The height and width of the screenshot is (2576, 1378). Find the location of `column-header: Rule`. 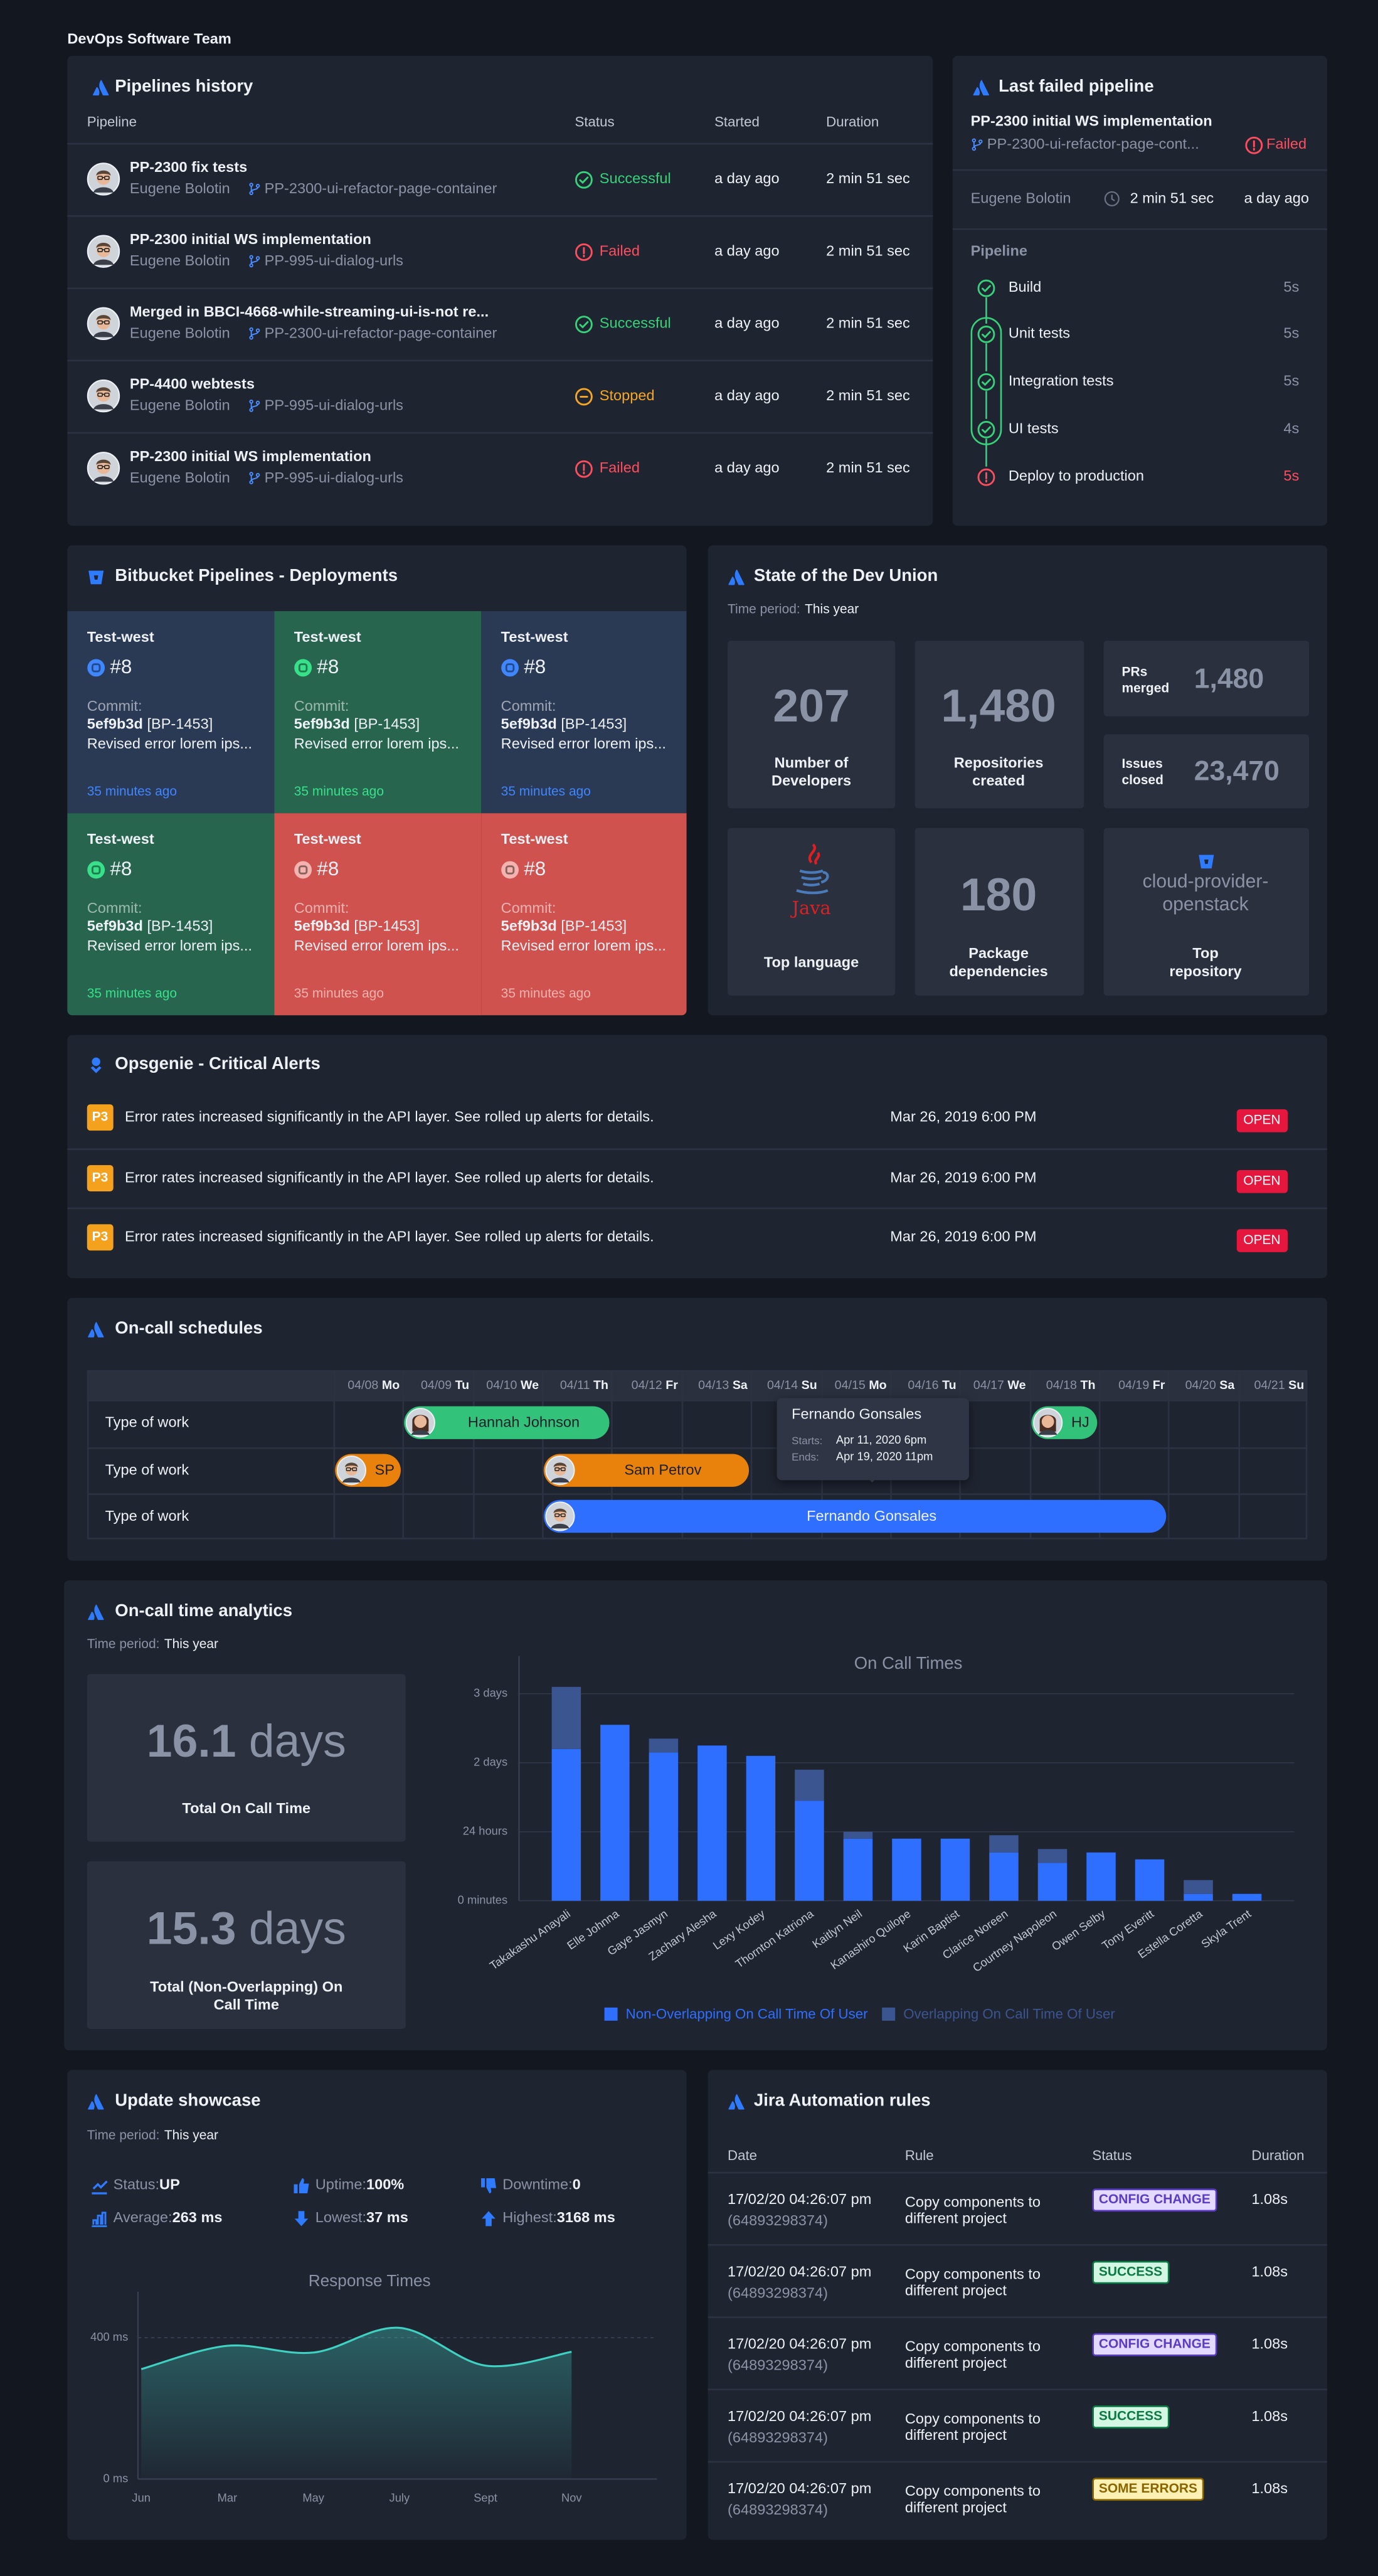

column-header: Rule is located at coordinates (919, 2155).